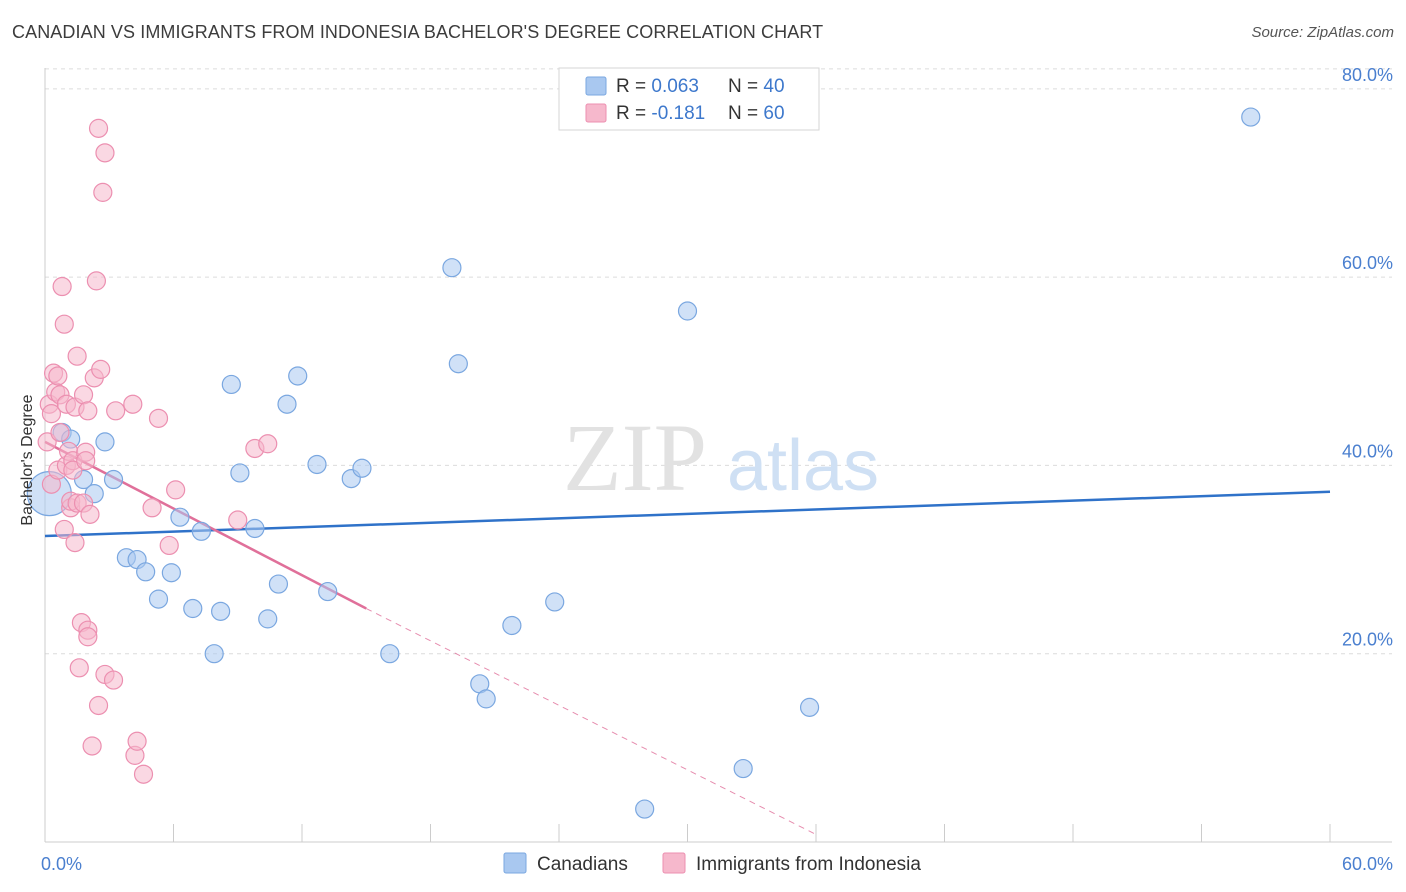 This screenshot has height=892, width=1406. Describe the element at coordinates (1367, 640) in the screenshot. I see `y-tick-label: 20.0%` at that location.